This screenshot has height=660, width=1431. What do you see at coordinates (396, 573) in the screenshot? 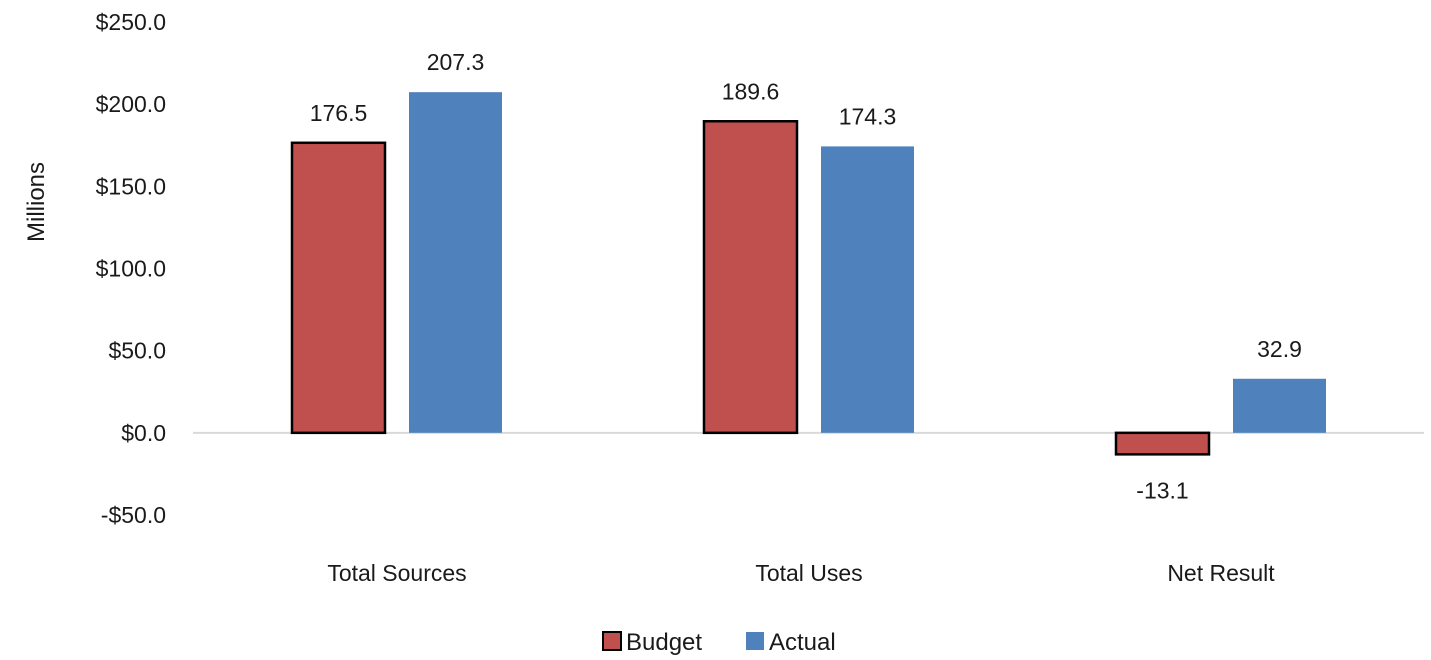
I see `category-label: Total Sources` at bounding box center [396, 573].